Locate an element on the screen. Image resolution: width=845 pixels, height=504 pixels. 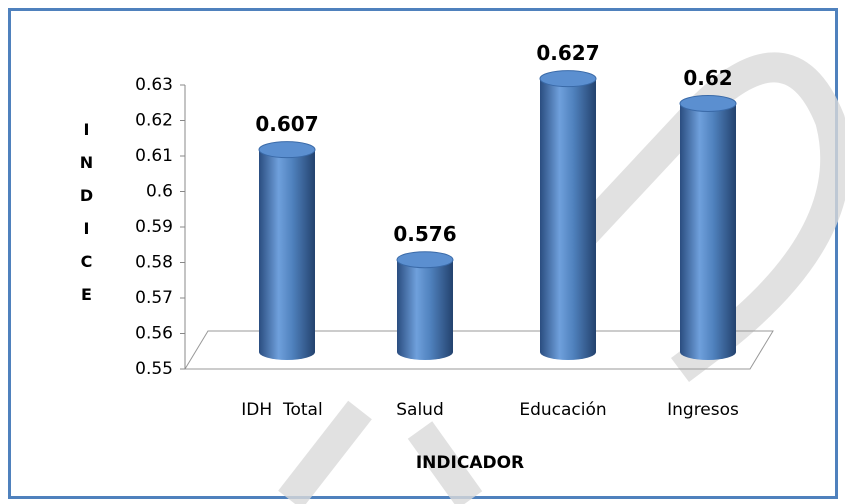
data-label: 0.607 is located at coordinates (286, 124).